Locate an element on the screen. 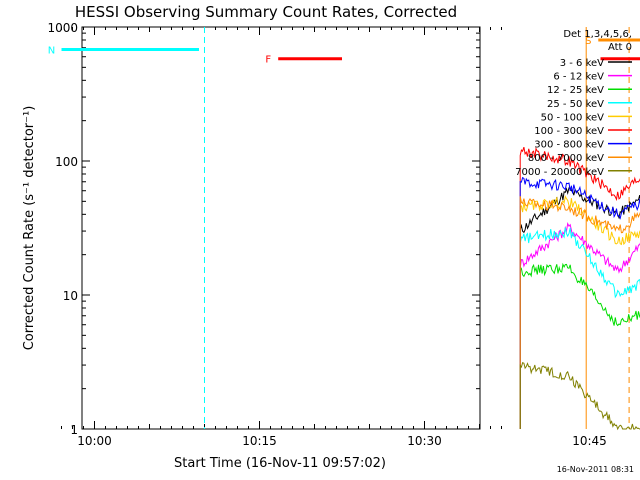 This screenshot has height=480, width=640. legend-label: 300 - 800 keV is located at coordinates (569, 145).